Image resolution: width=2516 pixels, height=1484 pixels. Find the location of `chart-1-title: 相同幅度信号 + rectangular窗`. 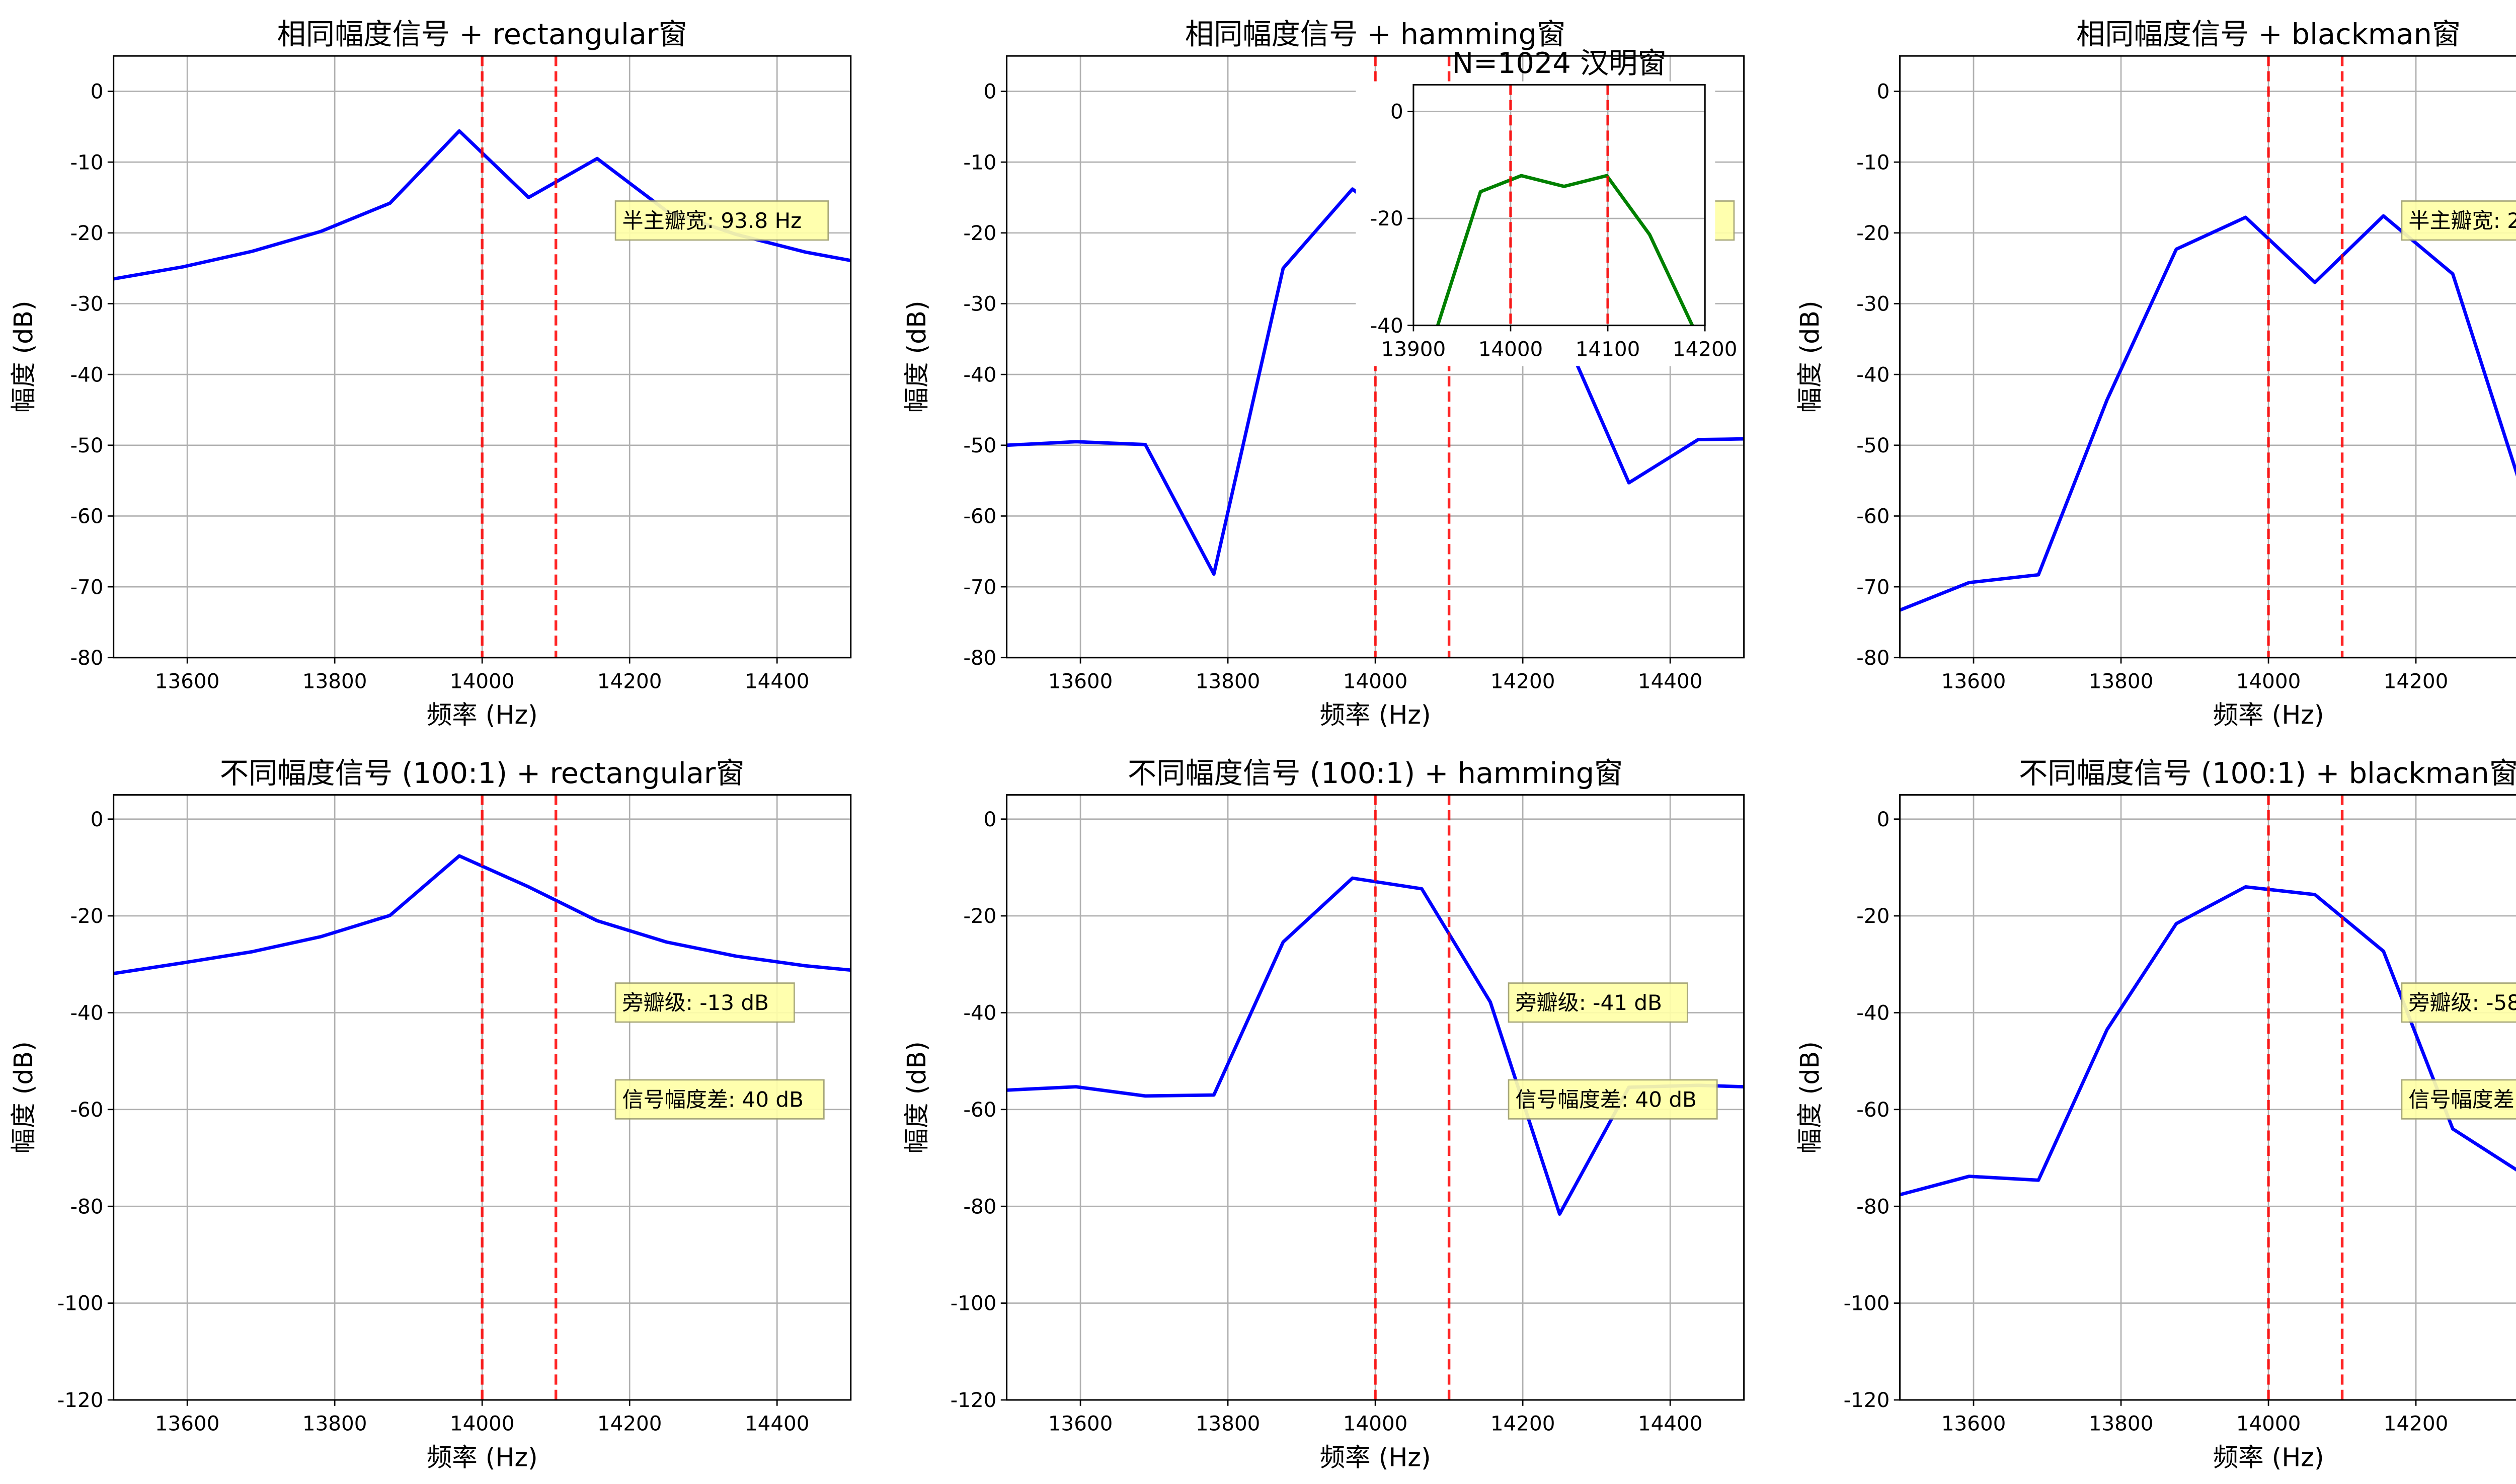

chart-1-title: 相同幅度信号 + rectangular窗 is located at coordinates (482, 34).